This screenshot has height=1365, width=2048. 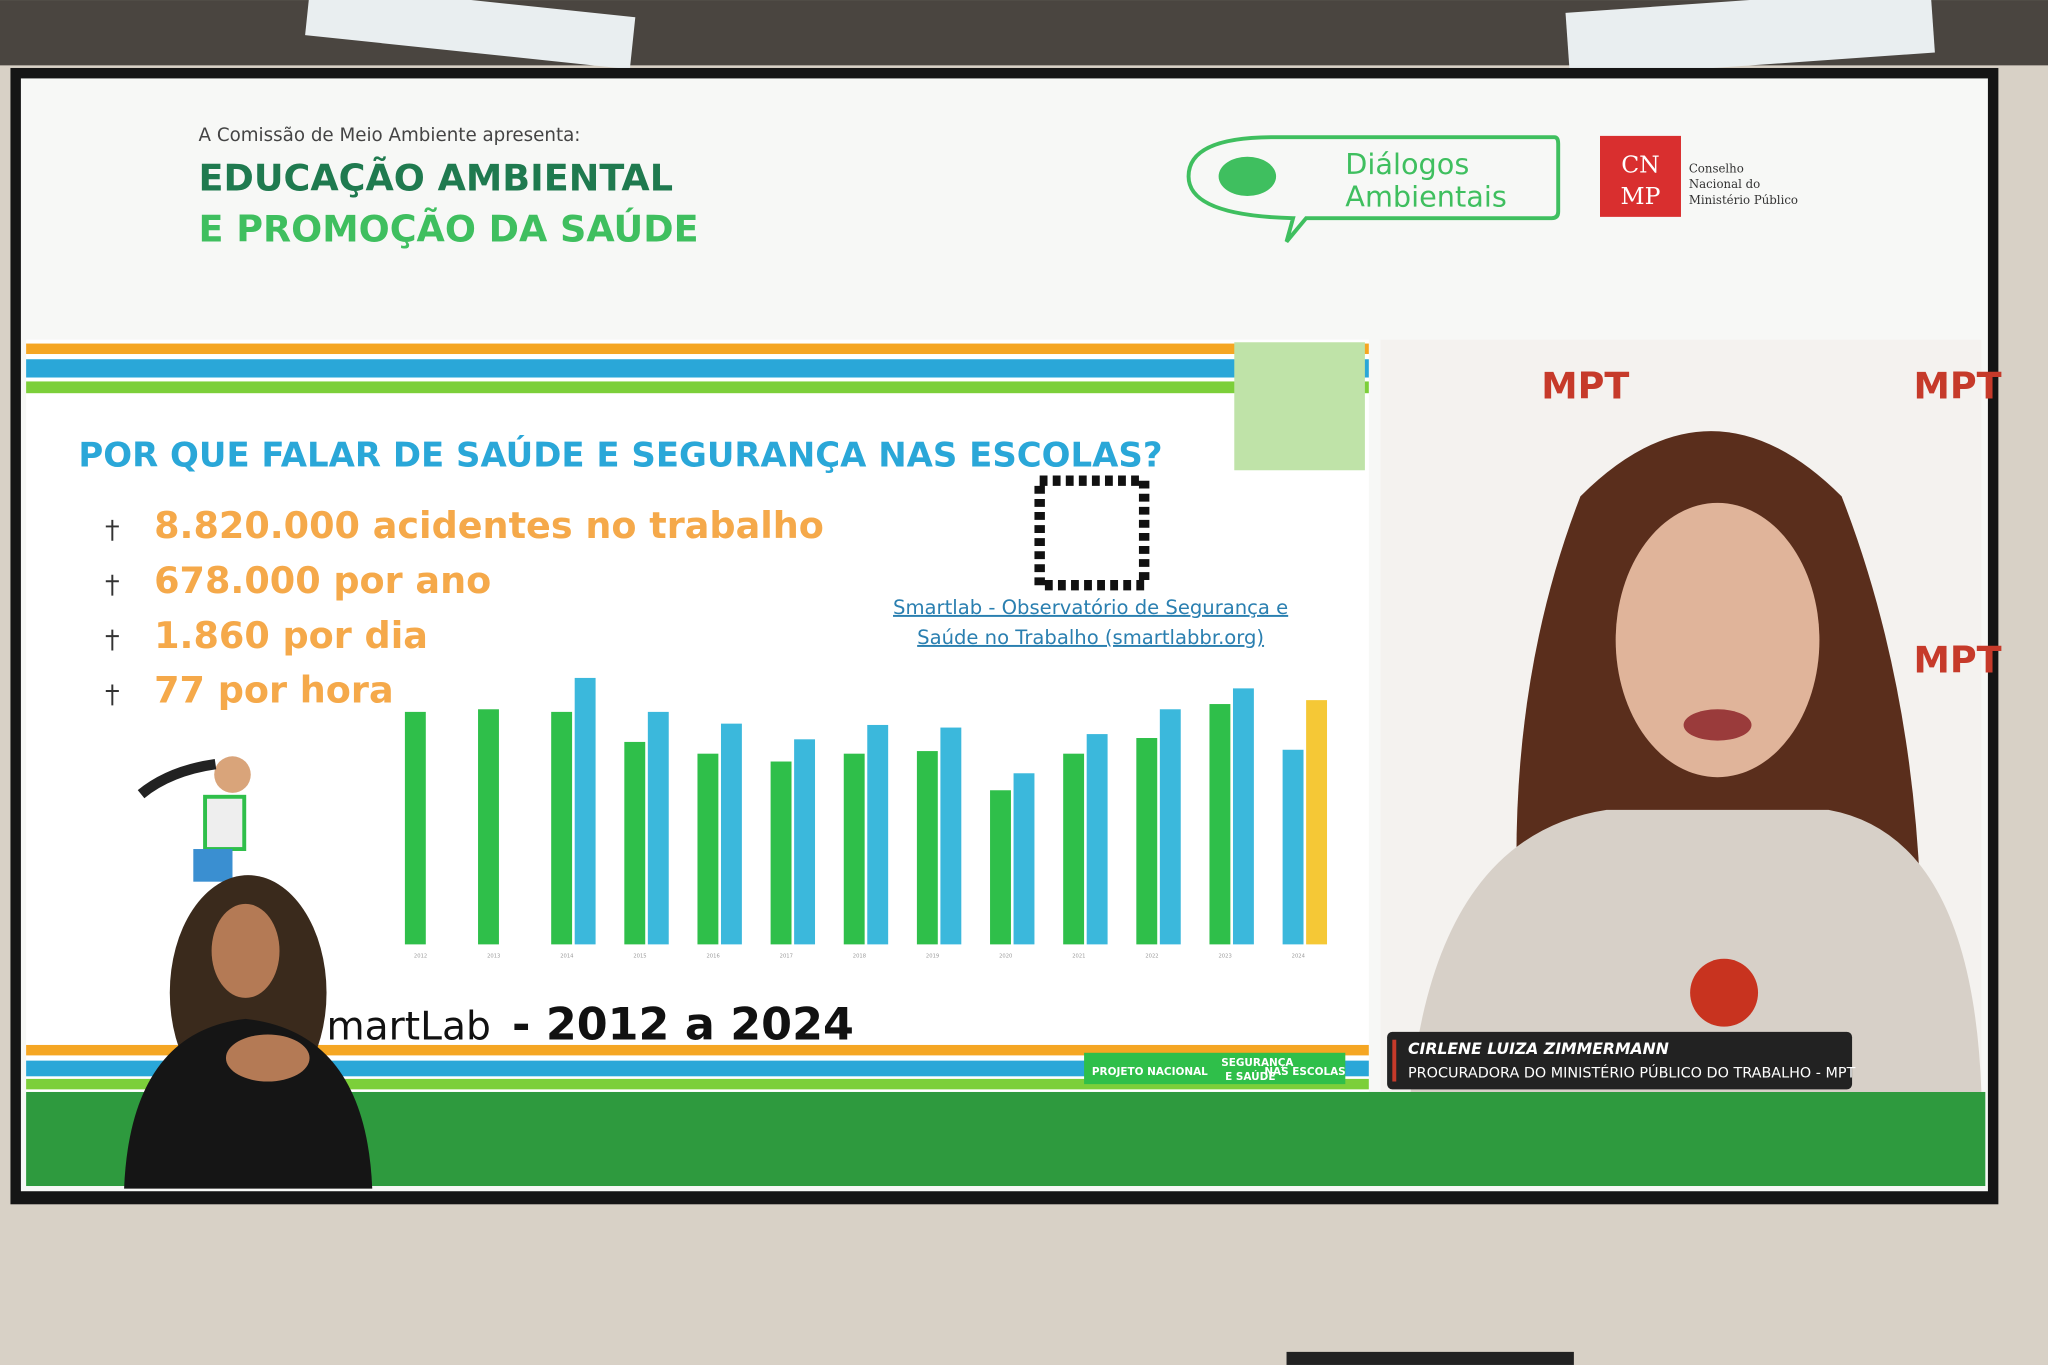 What do you see at coordinates (390, 135) in the screenshot?
I see `intro: A Comissão de Meio Ambiente apresenta:` at bounding box center [390, 135].